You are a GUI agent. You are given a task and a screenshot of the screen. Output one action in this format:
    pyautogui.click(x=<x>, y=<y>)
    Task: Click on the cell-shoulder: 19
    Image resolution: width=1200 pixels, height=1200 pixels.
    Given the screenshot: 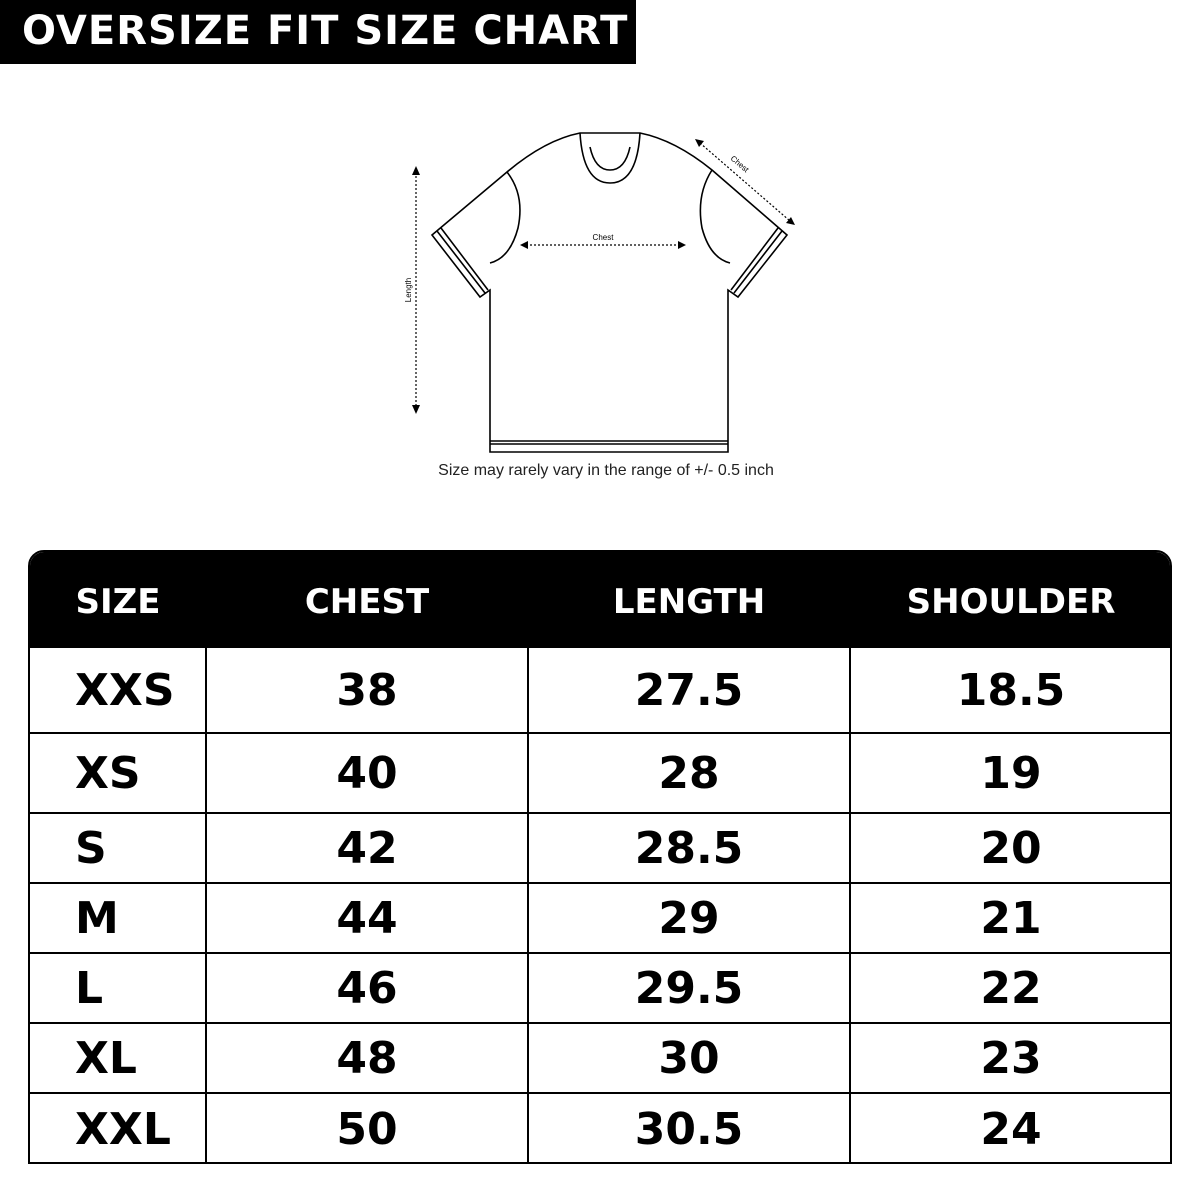 What is the action you would take?
    pyautogui.click(x=1011, y=773)
    